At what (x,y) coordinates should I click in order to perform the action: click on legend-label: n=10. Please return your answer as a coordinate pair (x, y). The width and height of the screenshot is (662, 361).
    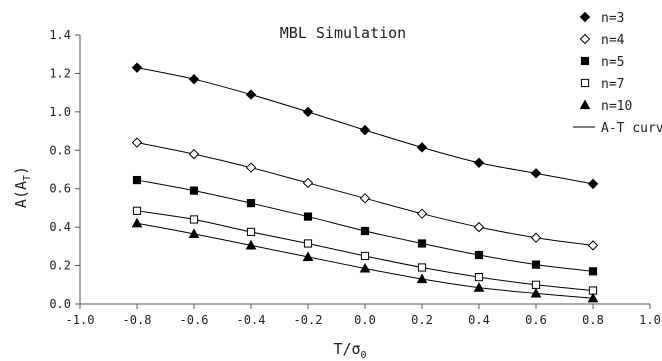
    Looking at the image, I should click on (616, 106).